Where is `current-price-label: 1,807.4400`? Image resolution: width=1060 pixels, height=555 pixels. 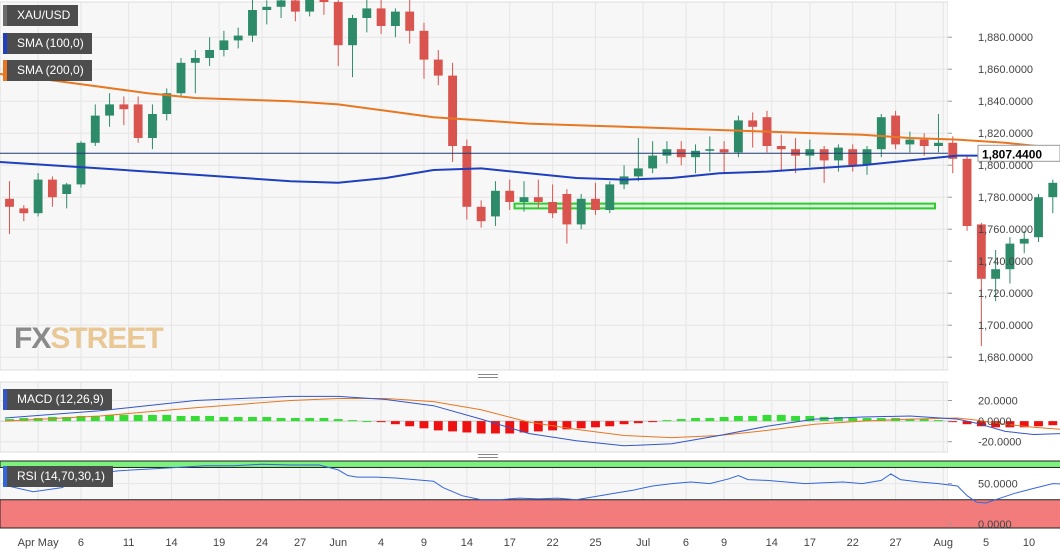 current-price-label: 1,807.4400 is located at coordinates (1012, 154).